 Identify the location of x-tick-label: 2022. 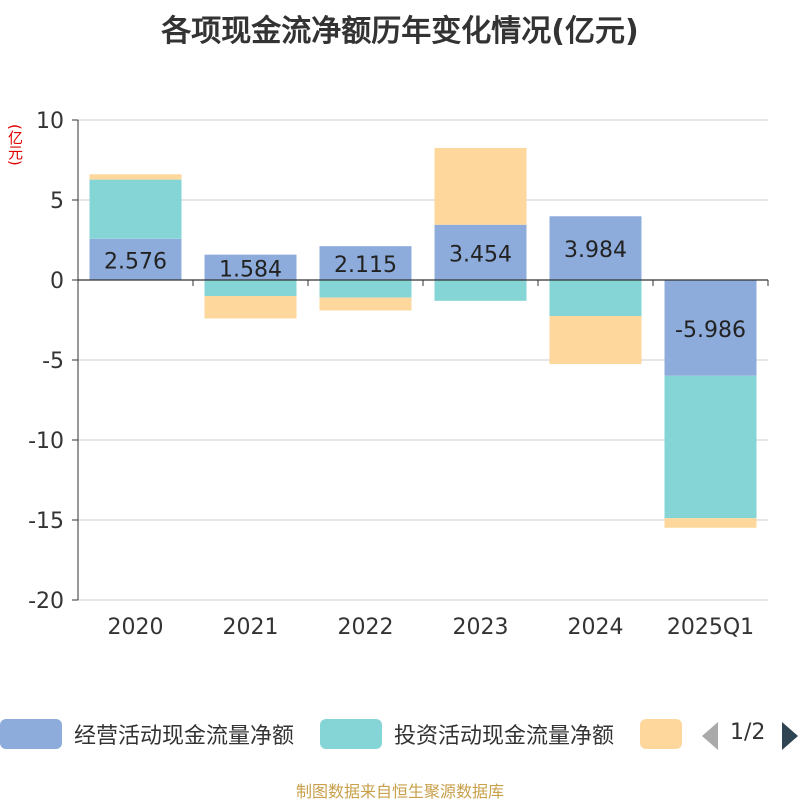
(366, 627).